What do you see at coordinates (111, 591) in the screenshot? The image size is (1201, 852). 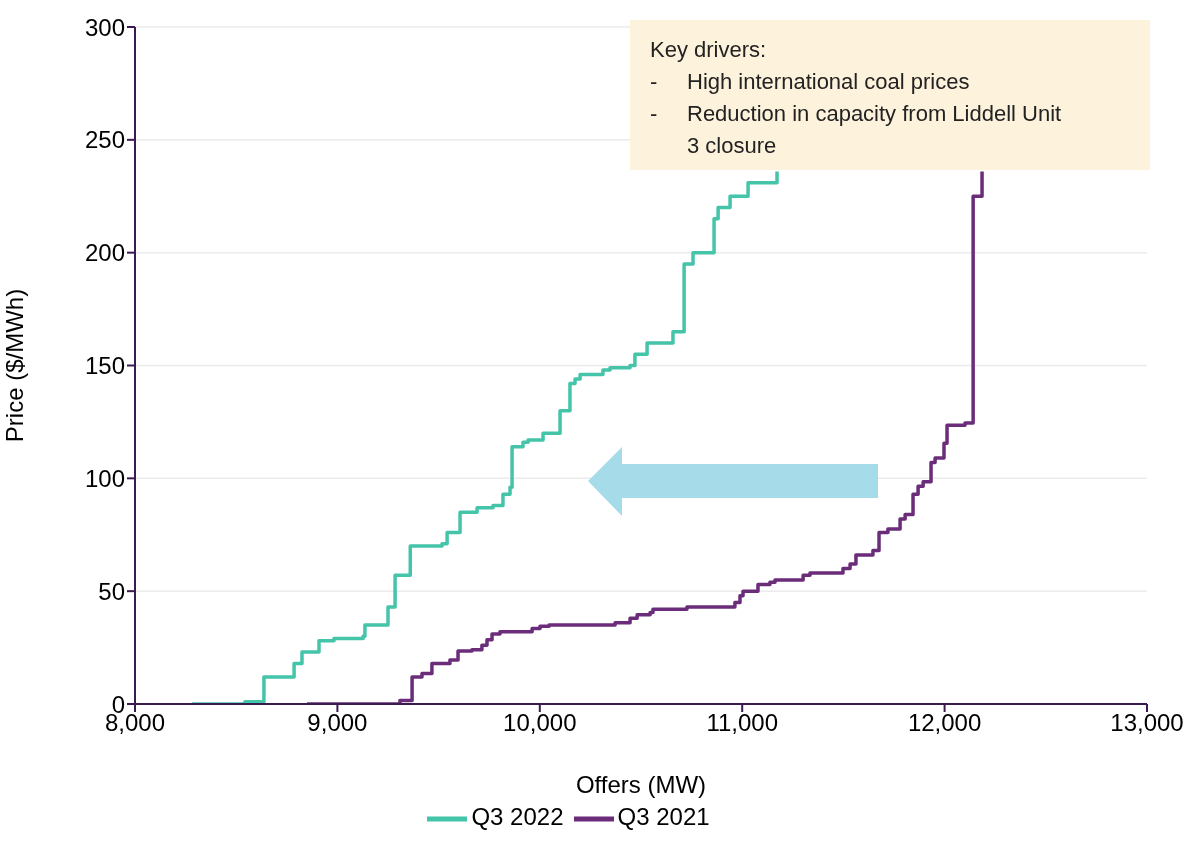 I see `y-tick-label: 50` at bounding box center [111, 591].